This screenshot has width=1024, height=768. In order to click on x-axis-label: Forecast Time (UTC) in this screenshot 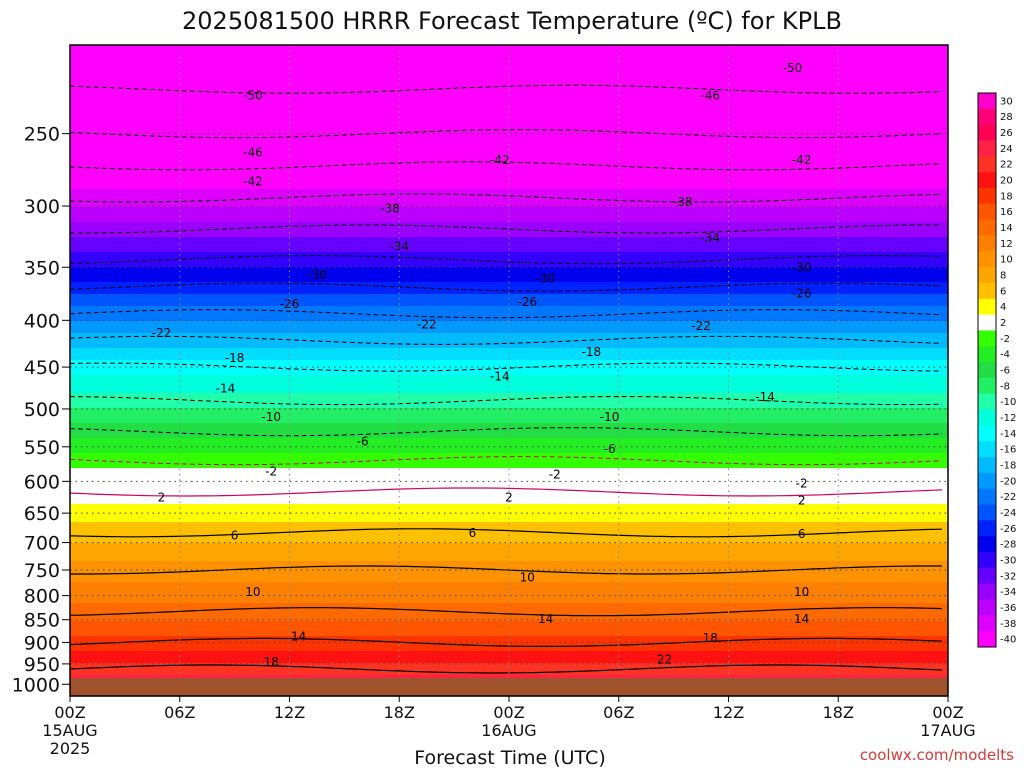, I will do `click(509, 757)`.